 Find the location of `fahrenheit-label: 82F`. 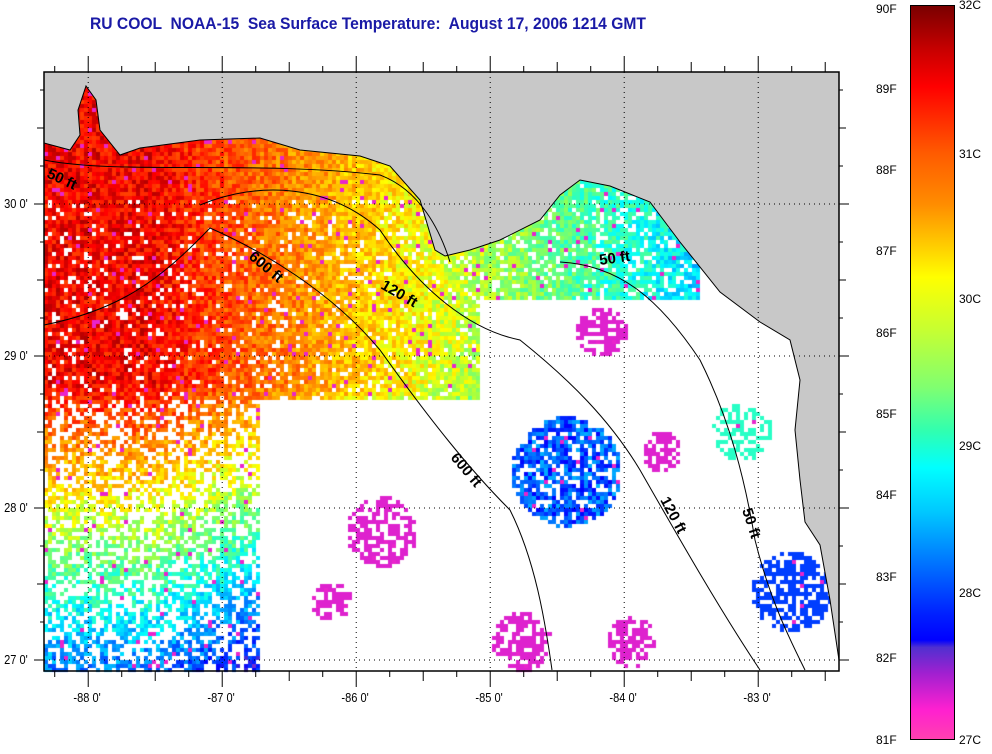

fahrenheit-label: 82F is located at coordinates (886, 658).